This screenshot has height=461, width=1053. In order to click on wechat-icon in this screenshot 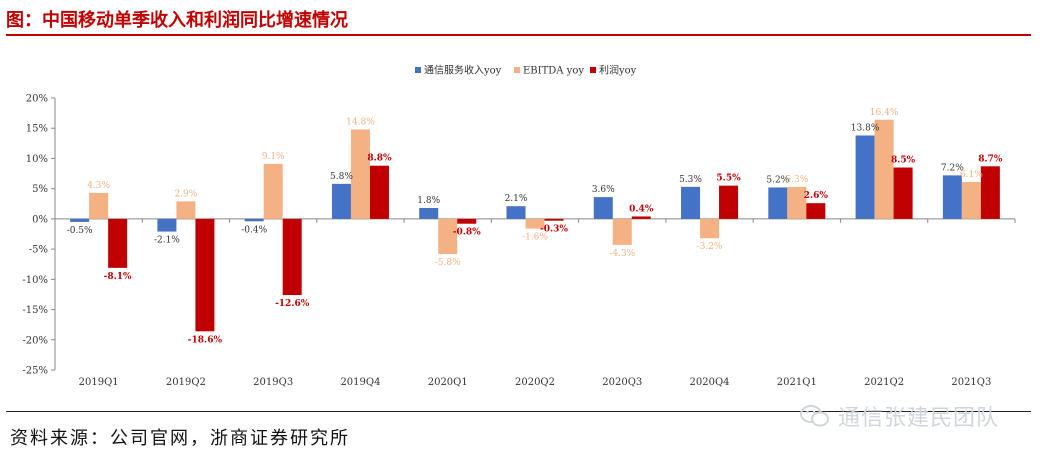, I will do `click(814, 416)`.